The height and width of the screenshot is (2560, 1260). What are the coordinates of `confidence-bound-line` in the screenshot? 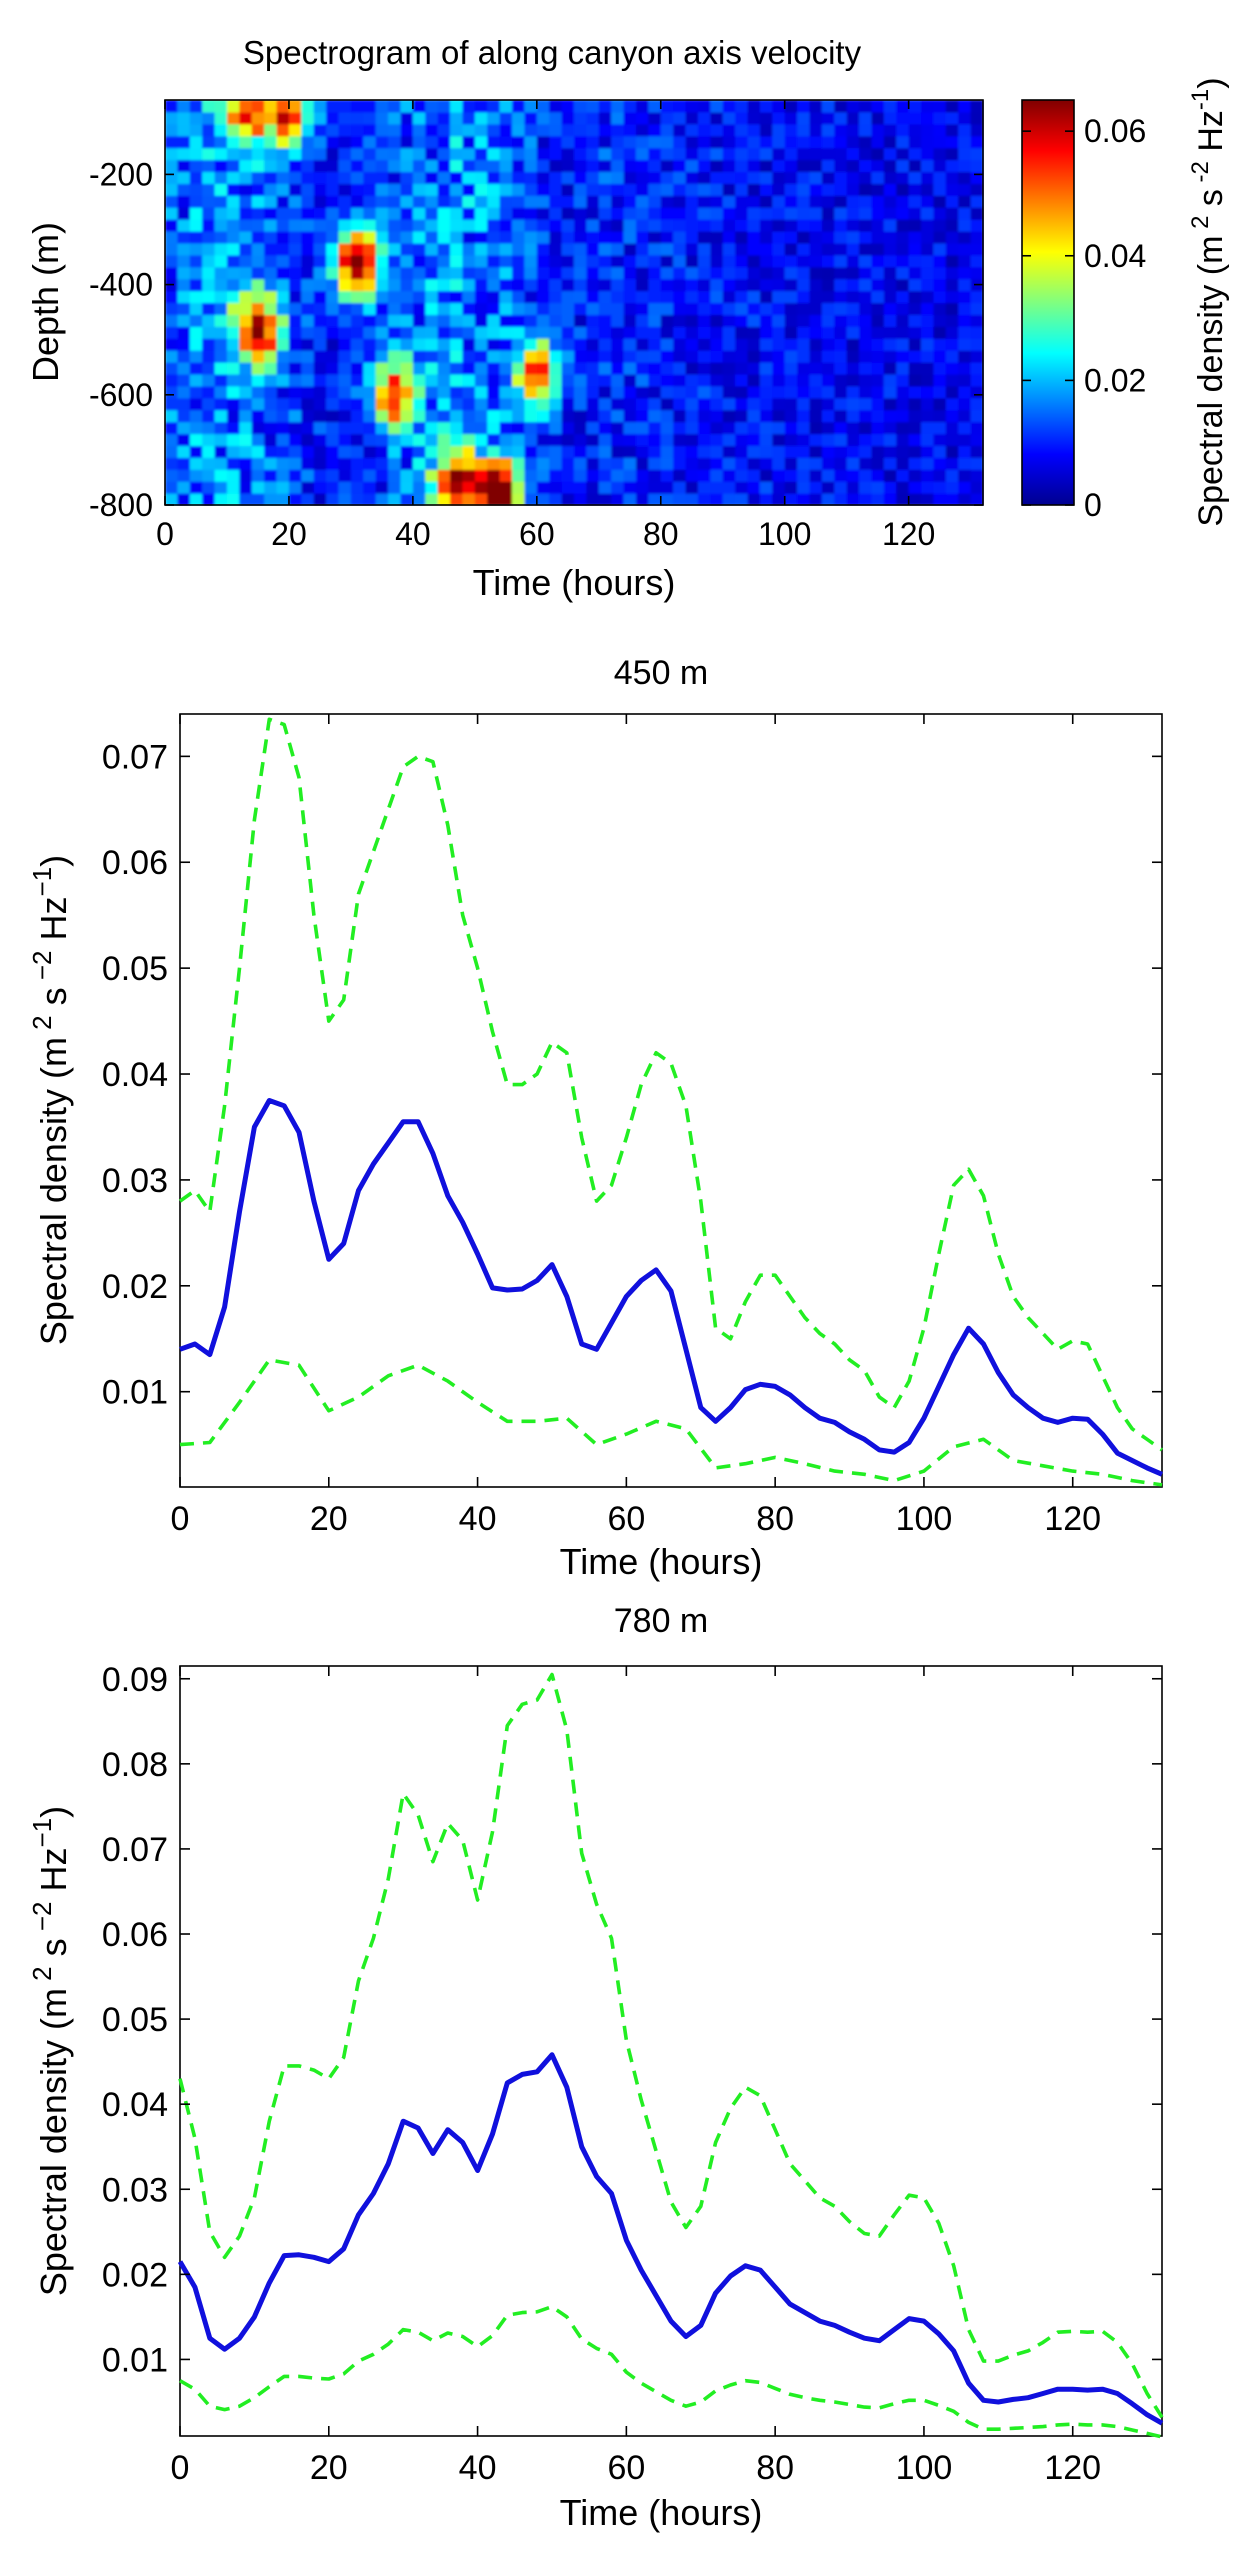 It's located at (671, 1422).